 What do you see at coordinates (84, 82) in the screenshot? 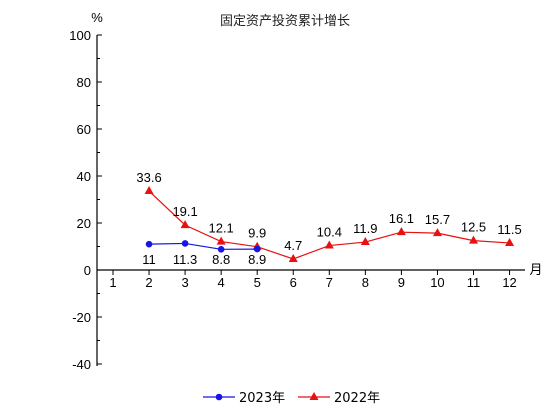
I see `y-tick-label: 80` at bounding box center [84, 82].